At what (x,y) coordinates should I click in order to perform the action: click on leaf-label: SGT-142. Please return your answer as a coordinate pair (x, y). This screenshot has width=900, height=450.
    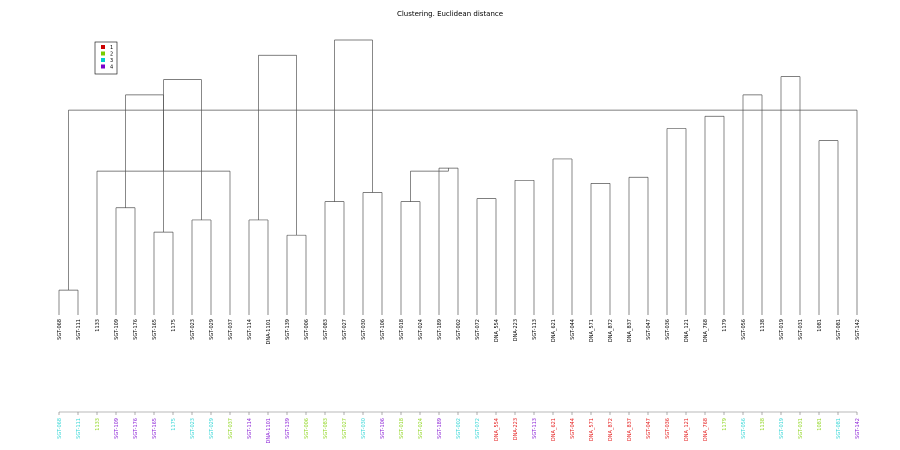
    Looking at the image, I should click on (858, 329).